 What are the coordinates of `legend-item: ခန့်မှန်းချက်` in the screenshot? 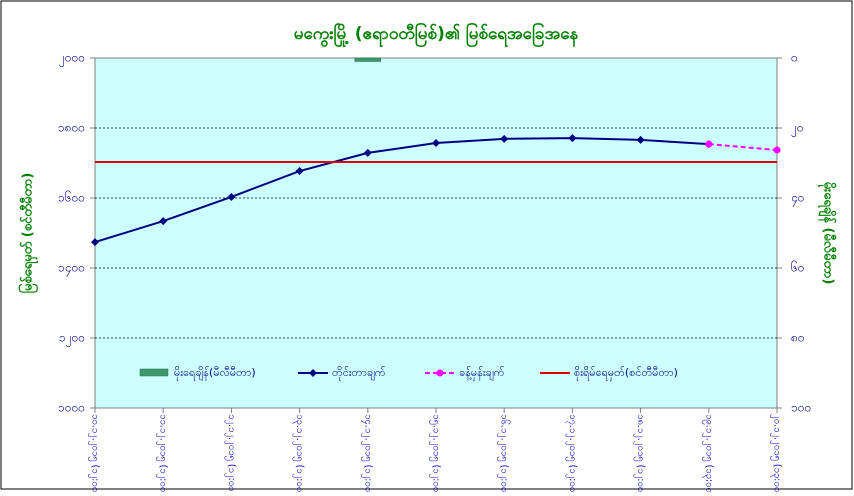 It's located at (465, 373).